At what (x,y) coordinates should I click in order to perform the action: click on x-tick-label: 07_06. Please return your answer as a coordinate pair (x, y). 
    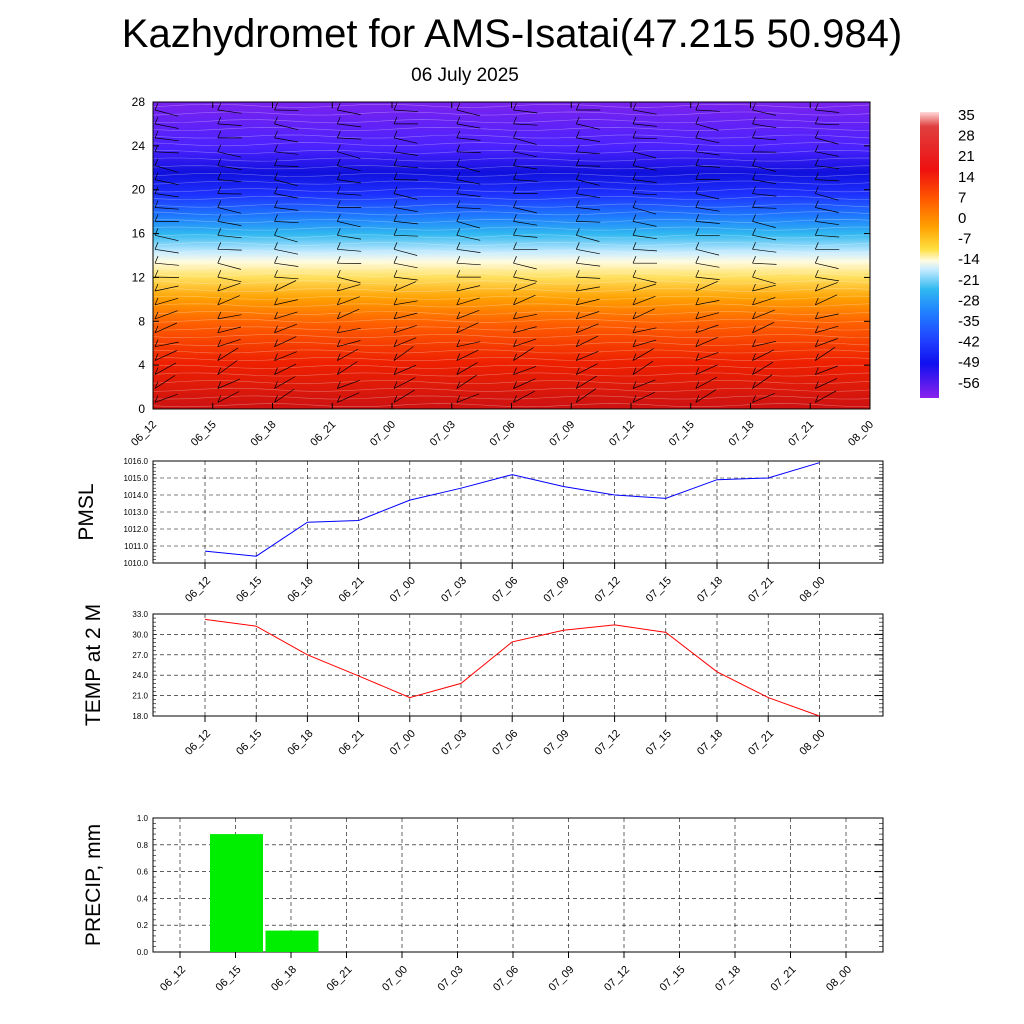
    Looking at the image, I should click on (505, 590).